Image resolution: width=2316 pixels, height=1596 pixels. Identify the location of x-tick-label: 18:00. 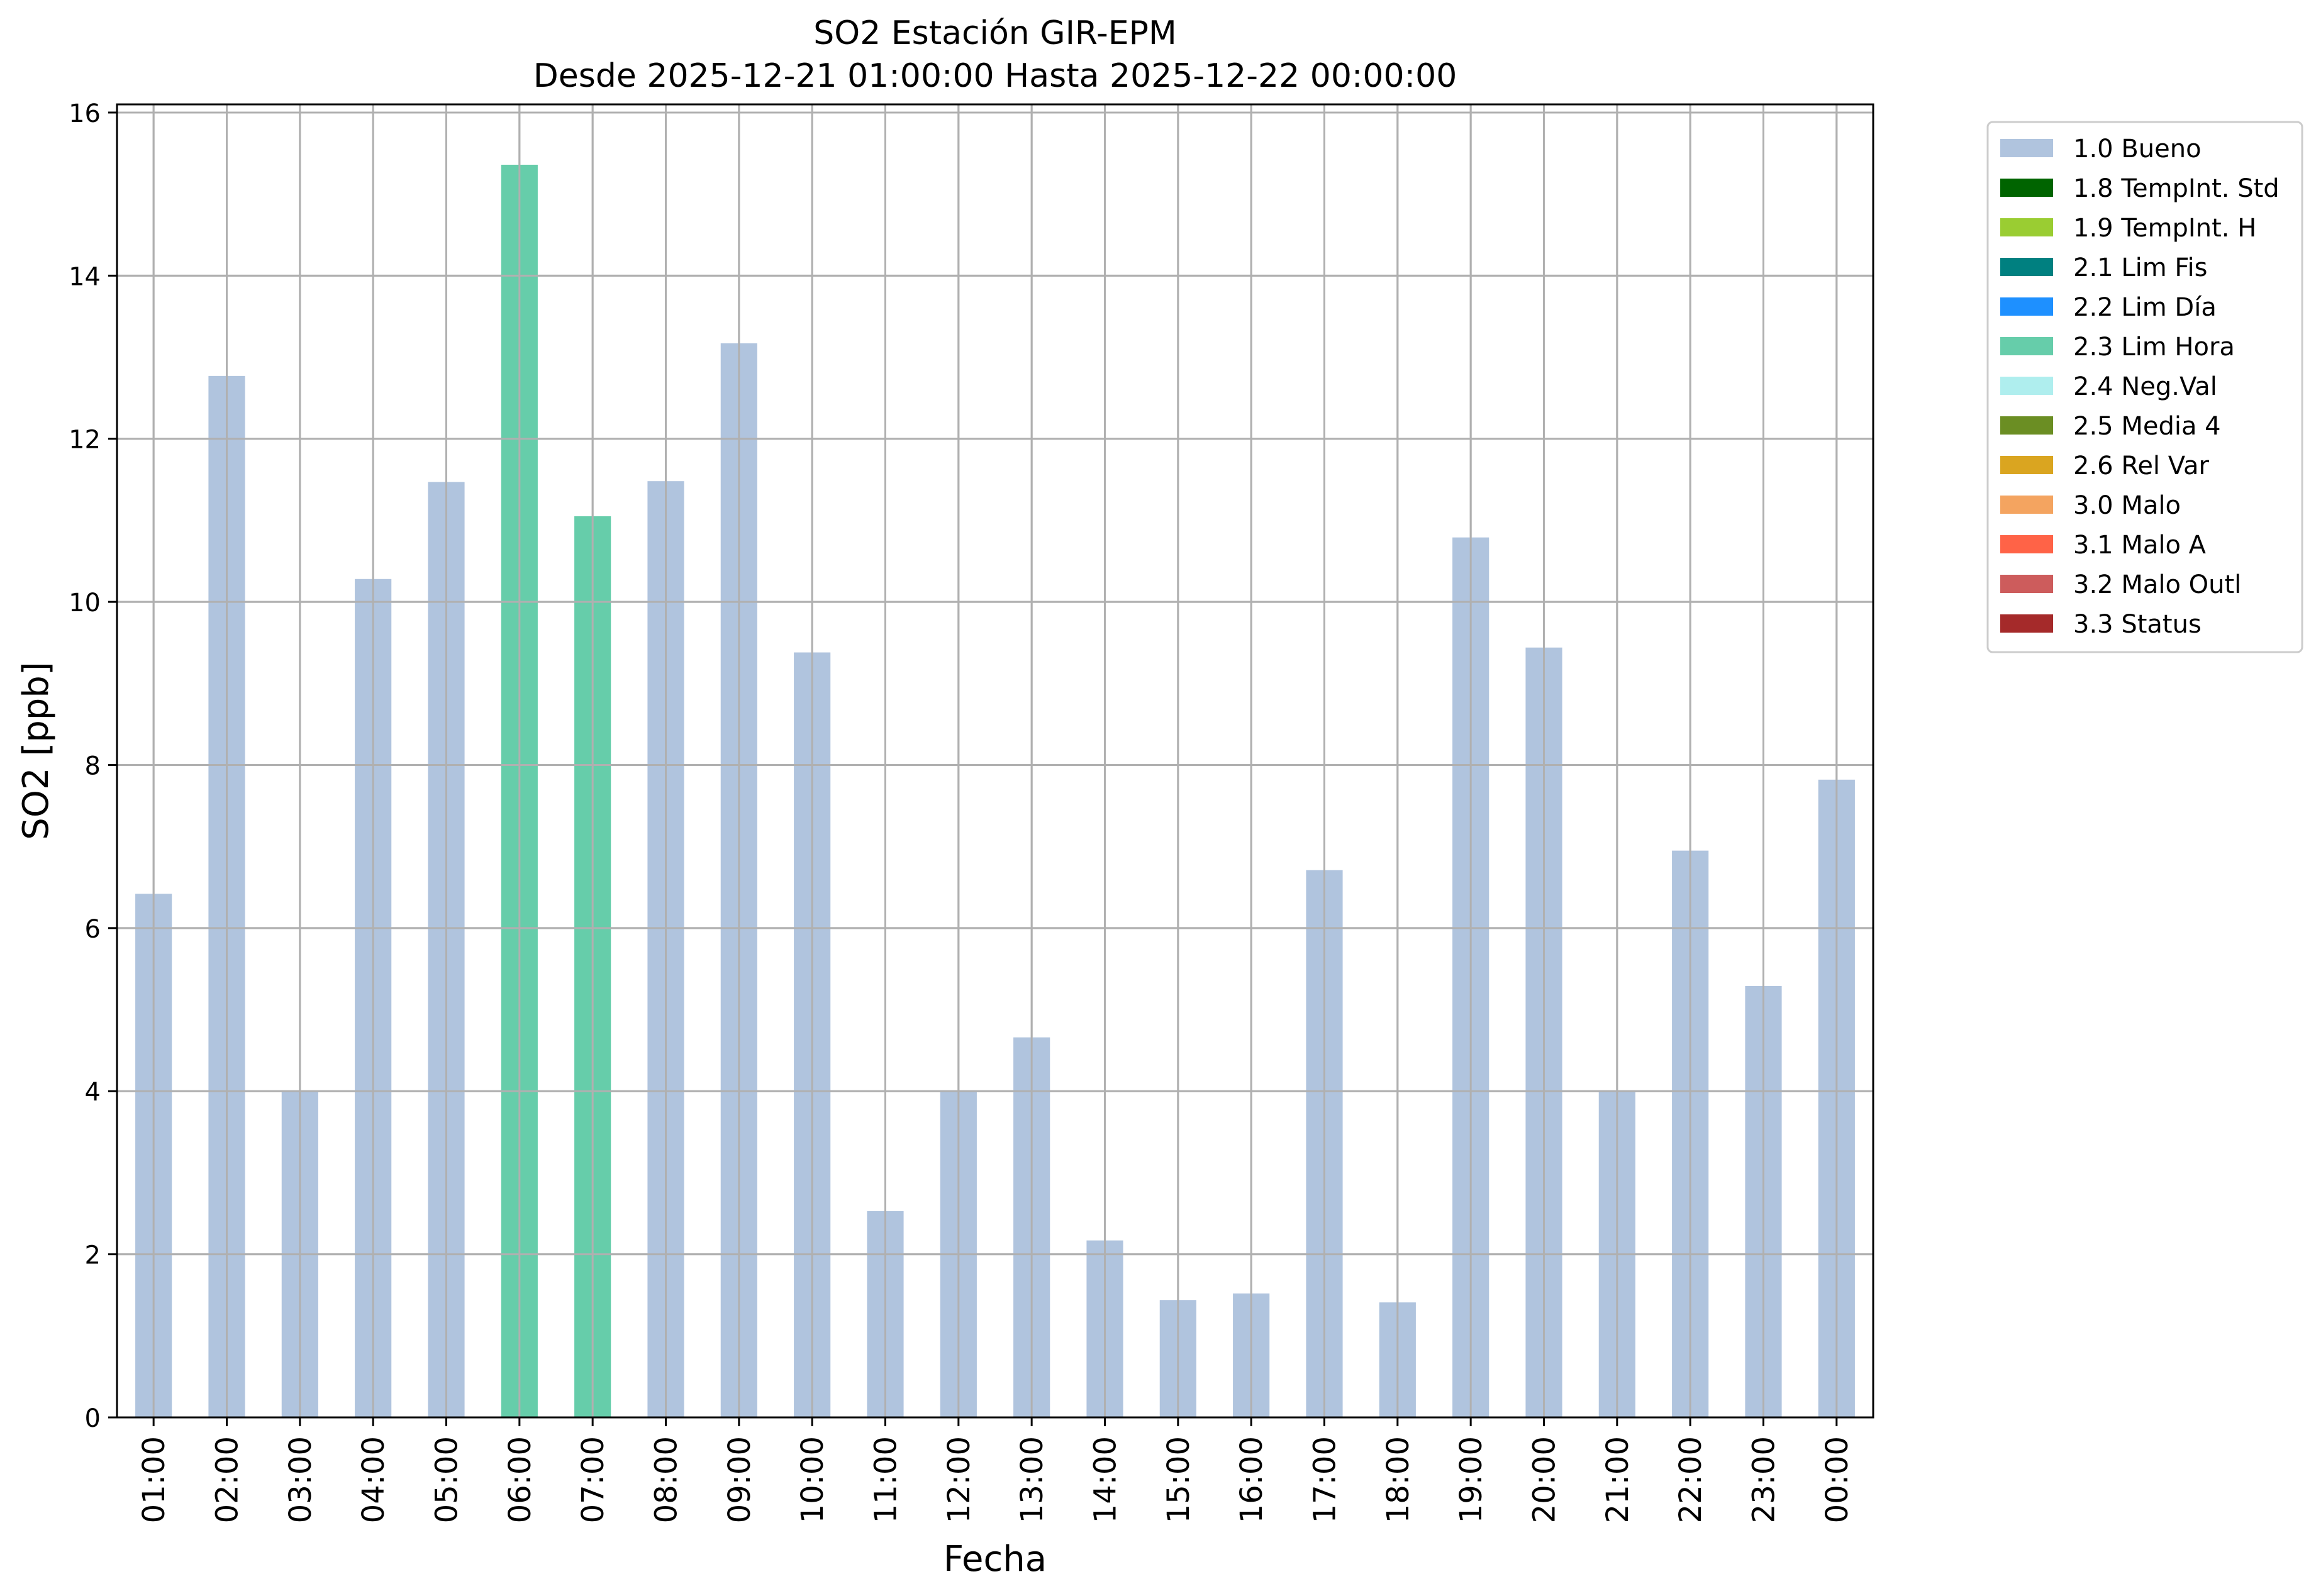
(1398, 1480).